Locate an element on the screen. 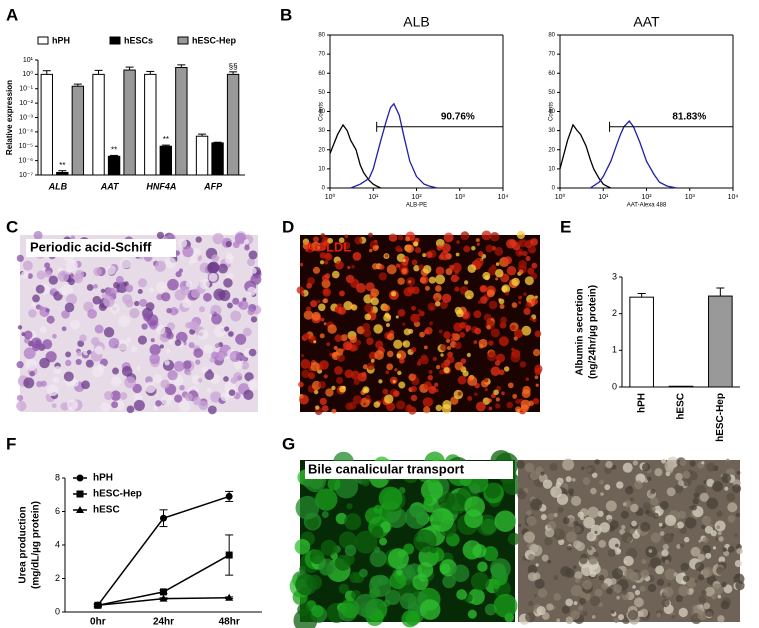  y-tick-label: 2 is located at coordinates (614, 313).